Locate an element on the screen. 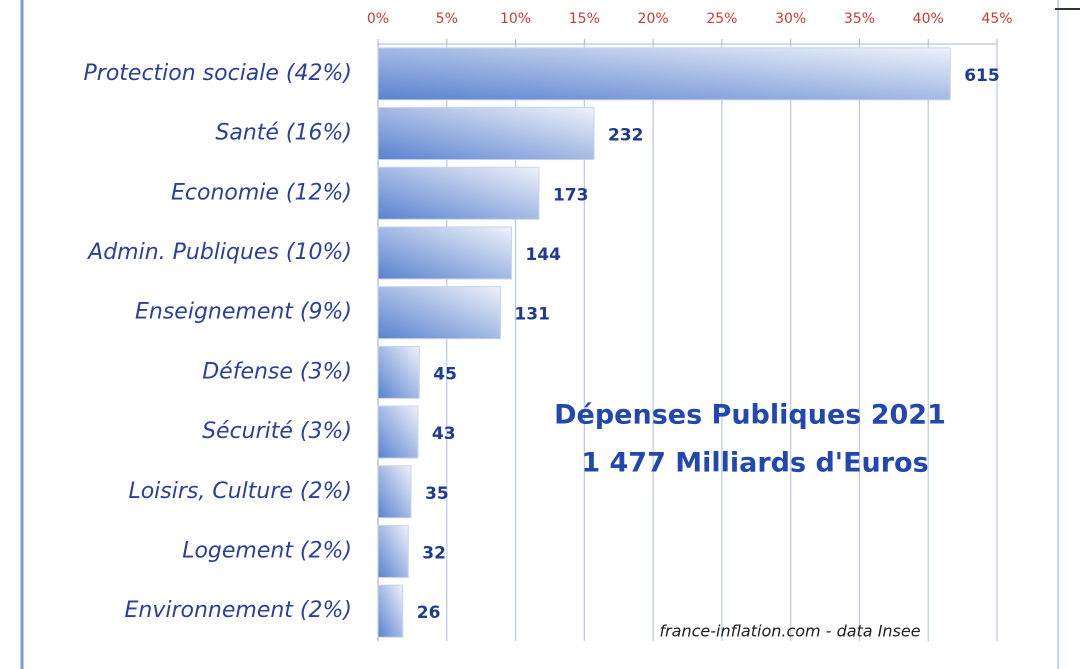 The width and height of the screenshot is (1080, 669). data-label: 173 is located at coordinates (571, 195).